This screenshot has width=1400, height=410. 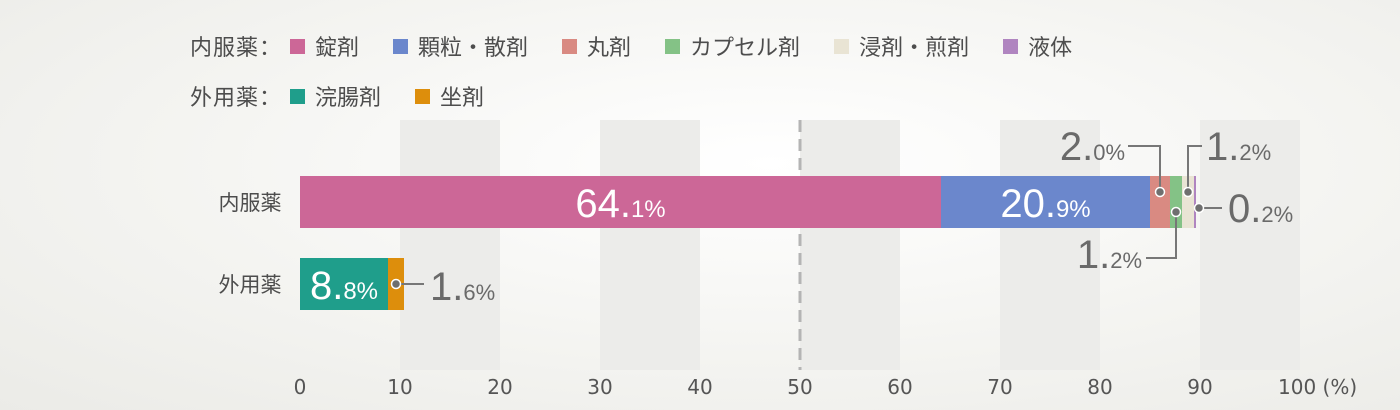 I want to click on legend-item-pill: 丸剤, so click(x=596, y=46).